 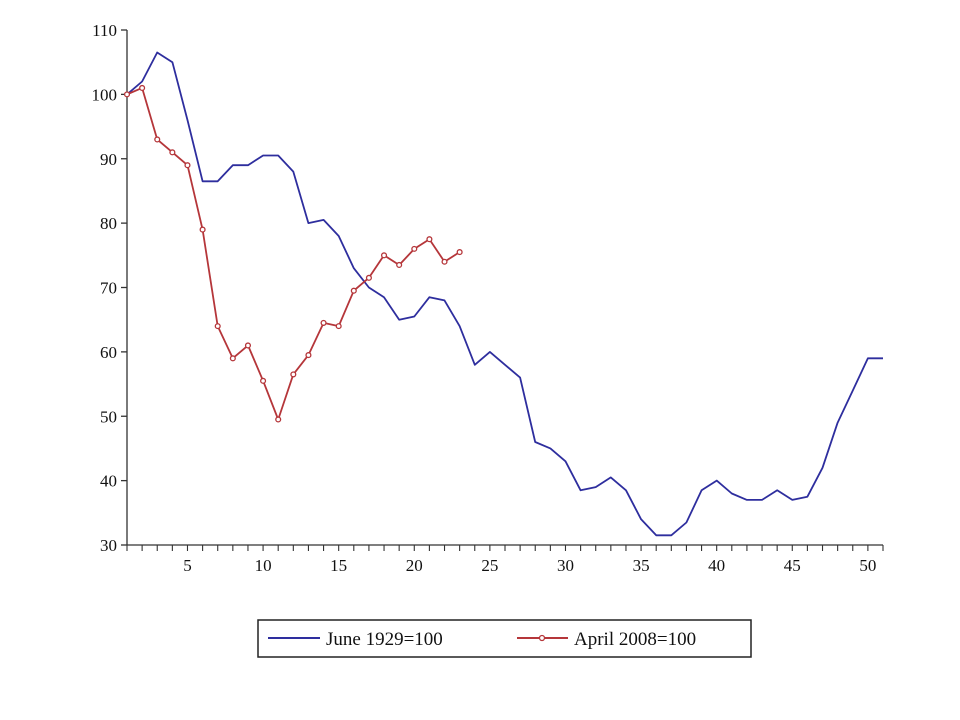 I want to click on x-tick-label: 50, so click(x=867, y=565).